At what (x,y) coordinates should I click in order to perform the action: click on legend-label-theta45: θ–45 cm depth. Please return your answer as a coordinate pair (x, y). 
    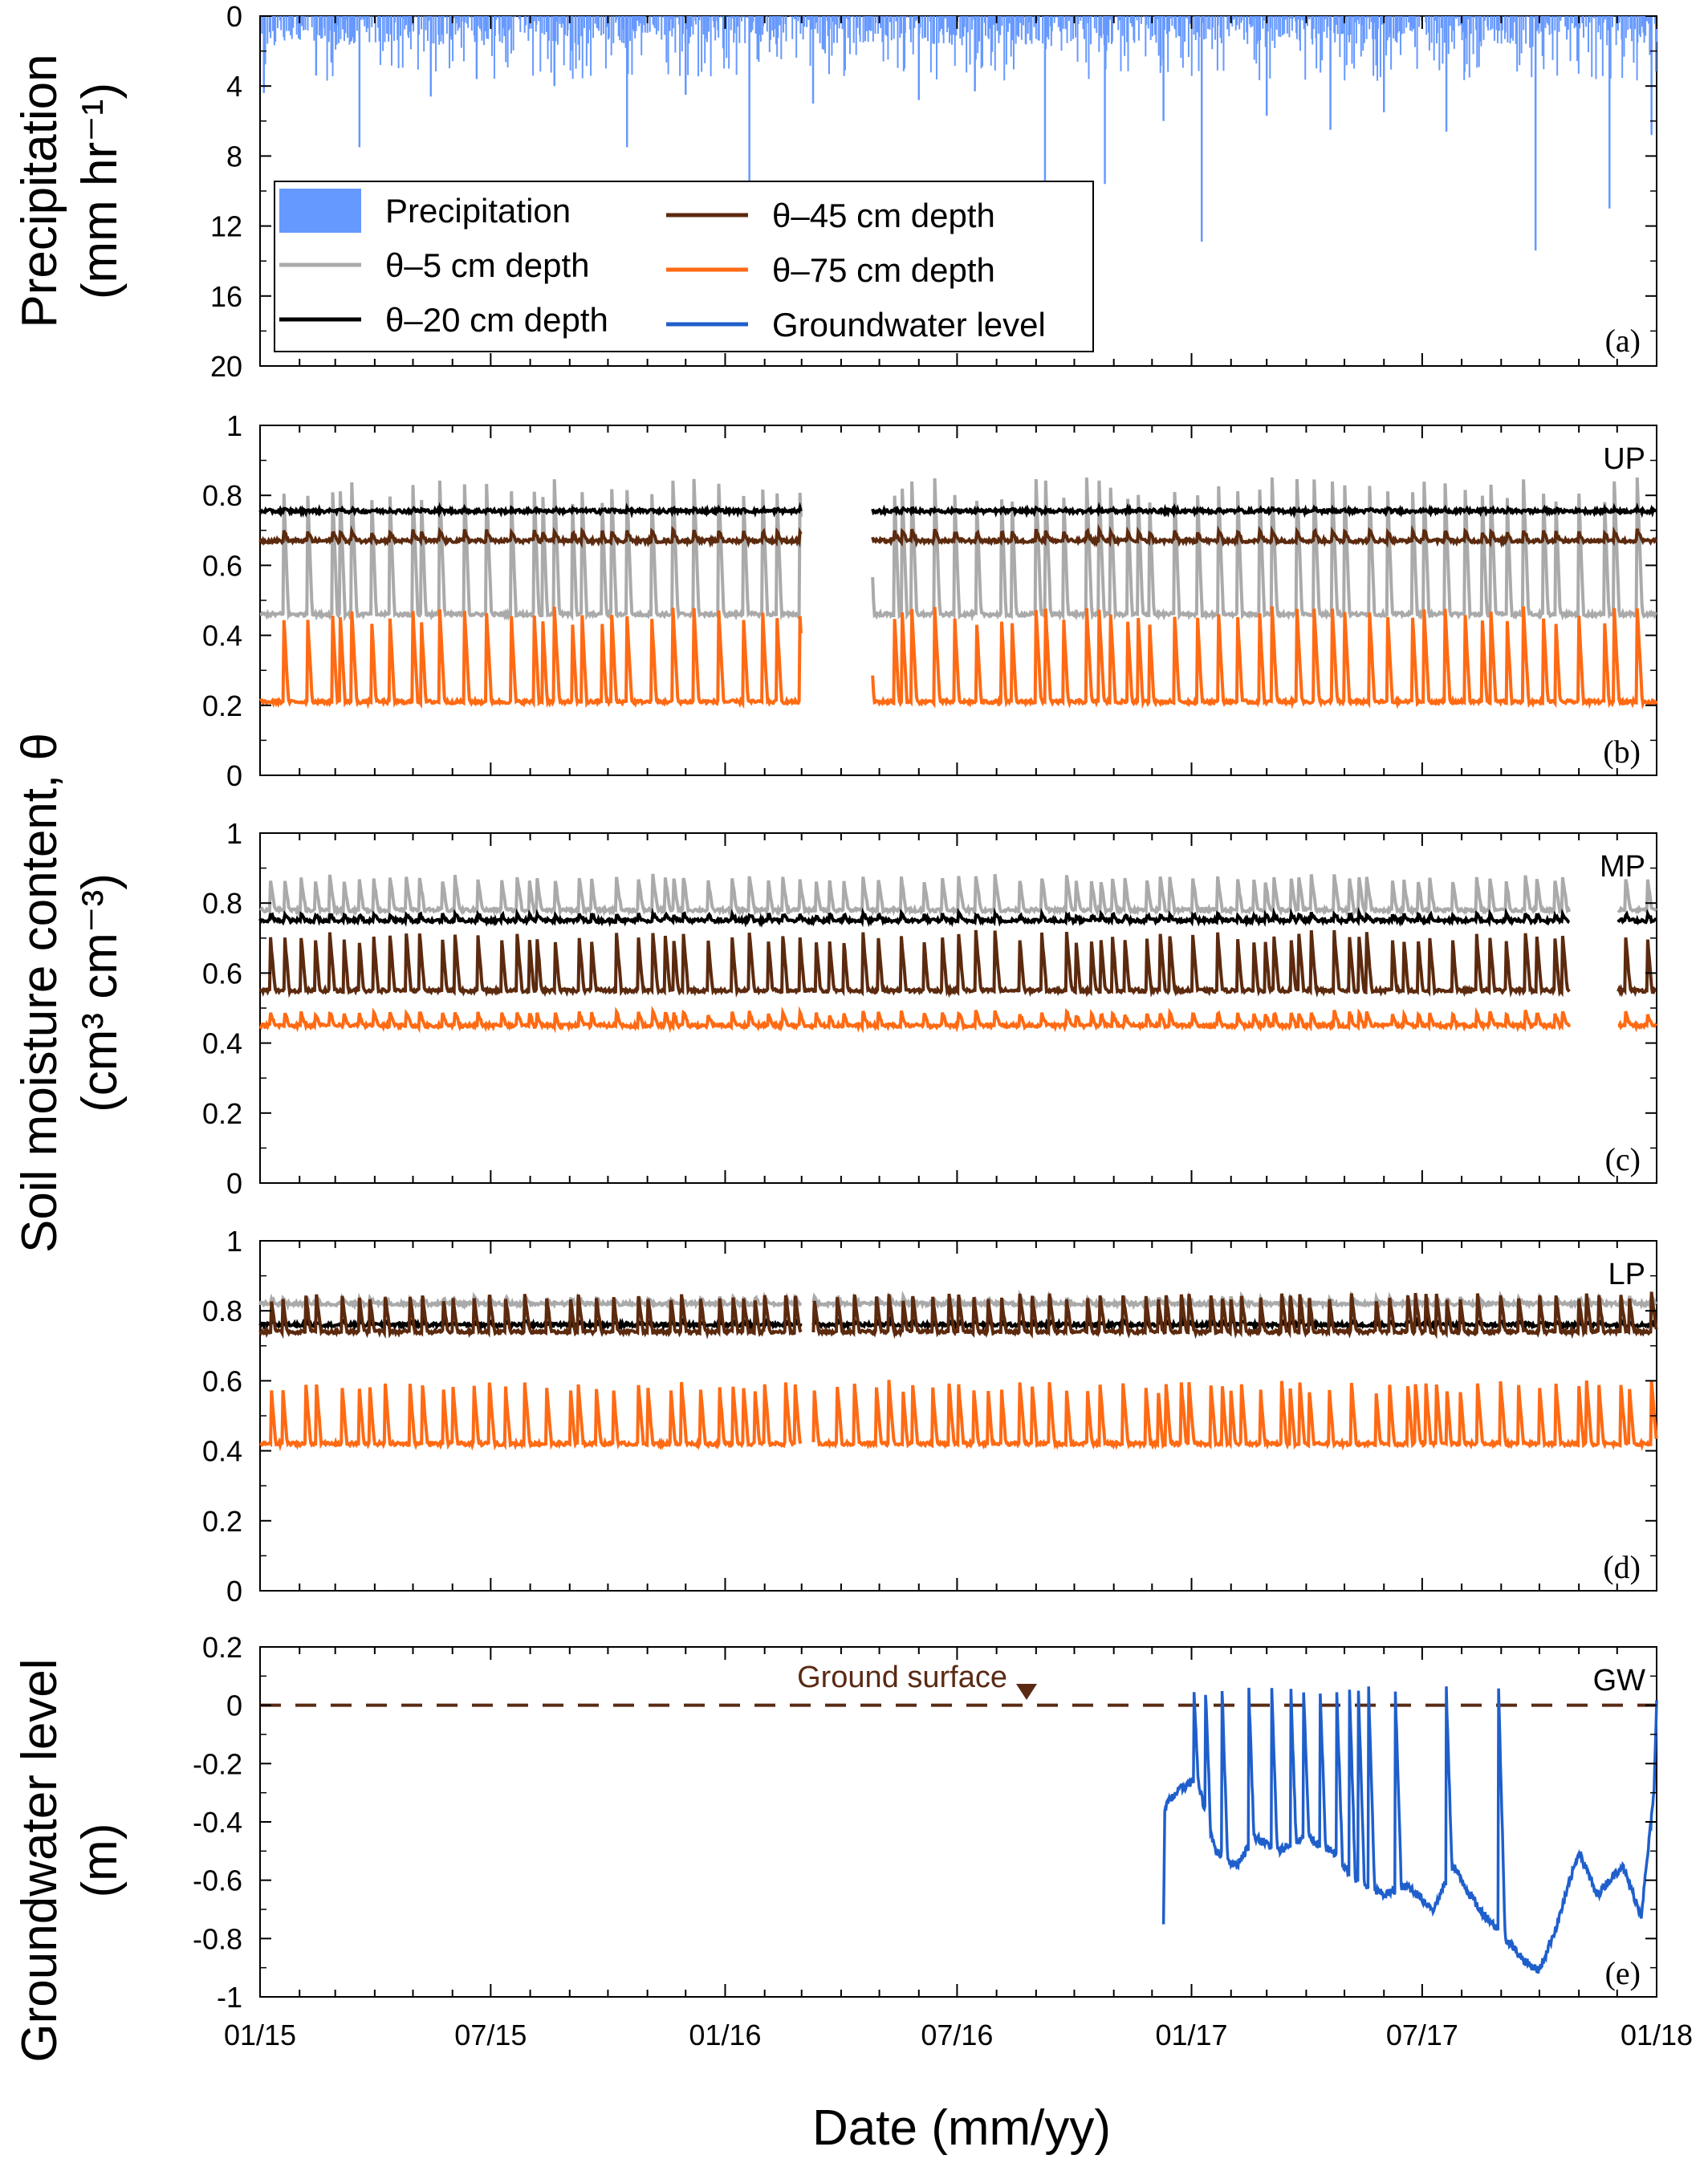
    Looking at the image, I should click on (883, 215).